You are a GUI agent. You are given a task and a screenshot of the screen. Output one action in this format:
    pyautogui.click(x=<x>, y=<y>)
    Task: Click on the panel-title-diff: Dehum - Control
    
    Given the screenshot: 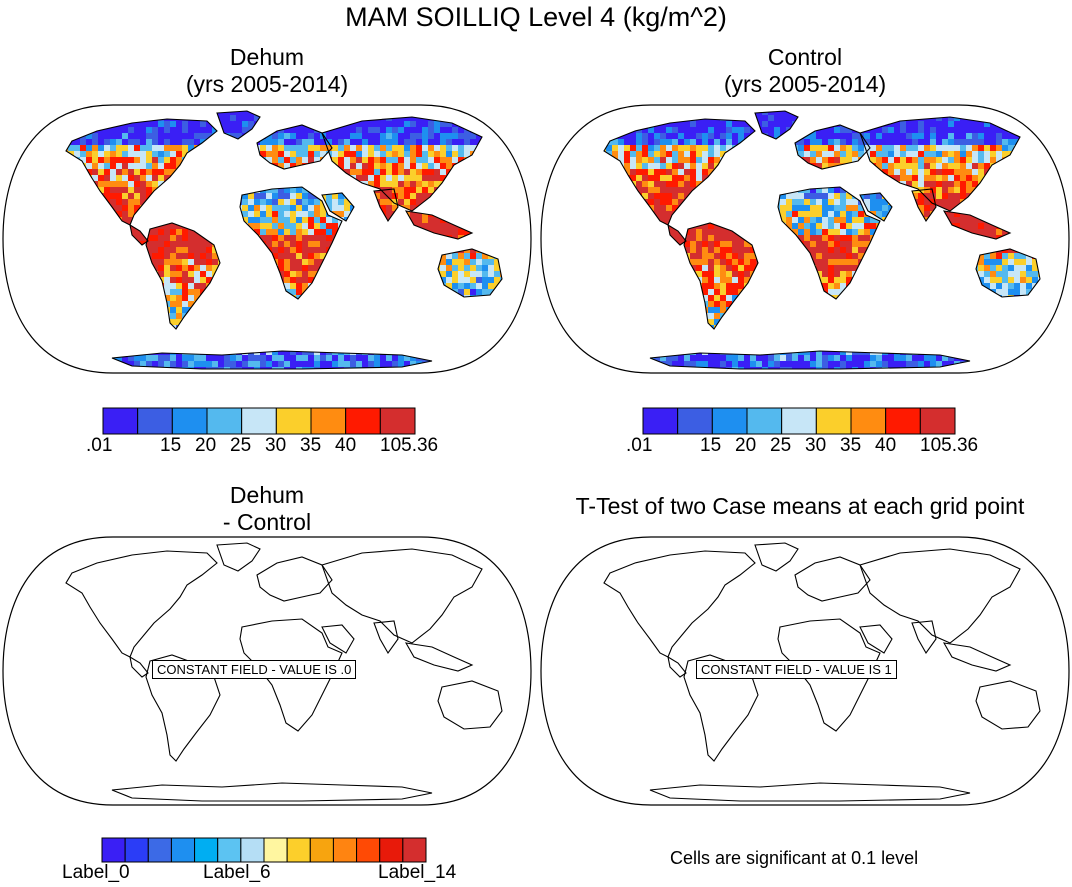 What is the action you would take?
    pyautogui.click(x=267, y=509)
    